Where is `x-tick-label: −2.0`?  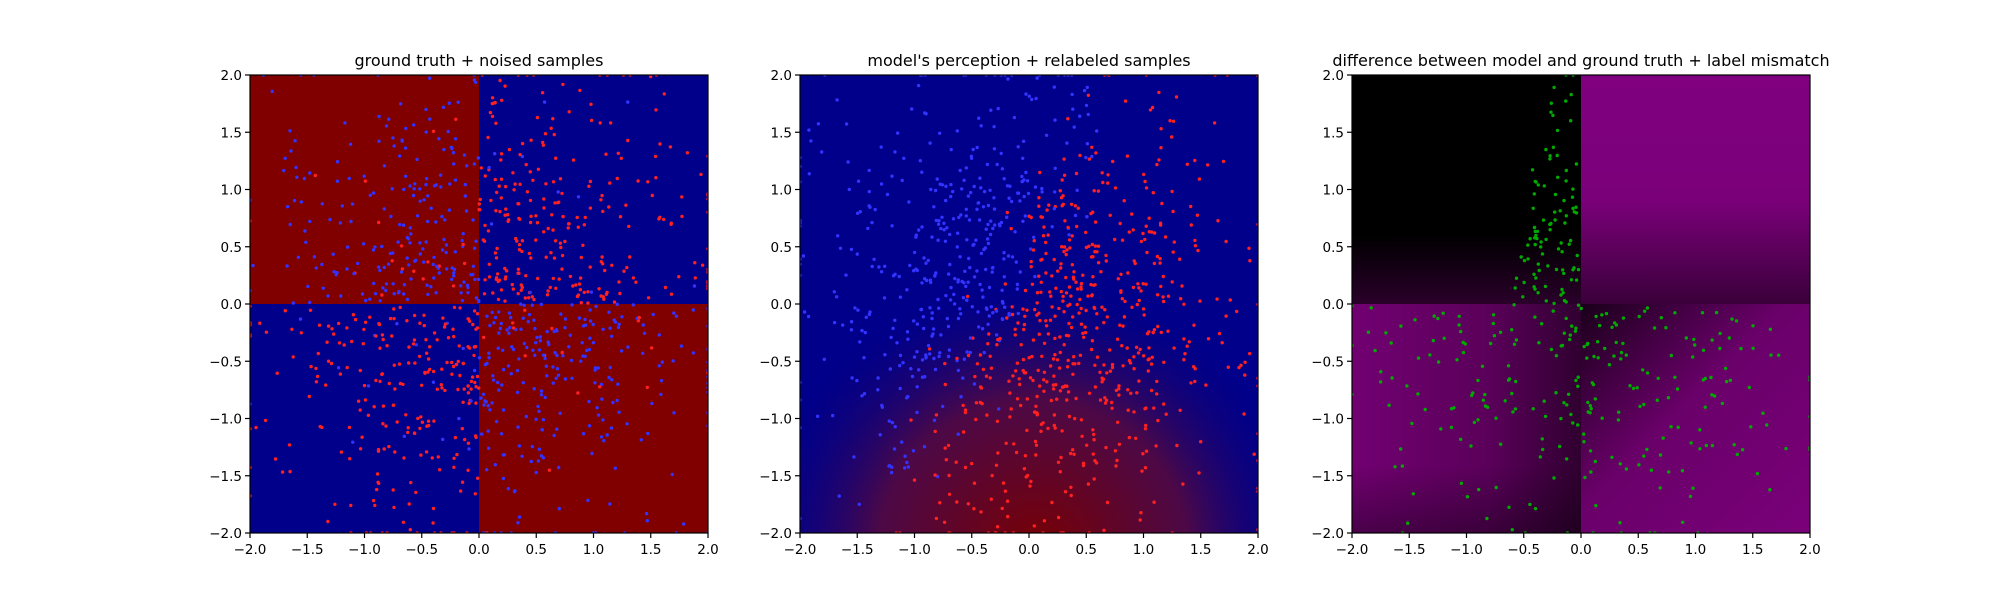
x-tick-label: −2.0 is located at coordinates (1352, 550).